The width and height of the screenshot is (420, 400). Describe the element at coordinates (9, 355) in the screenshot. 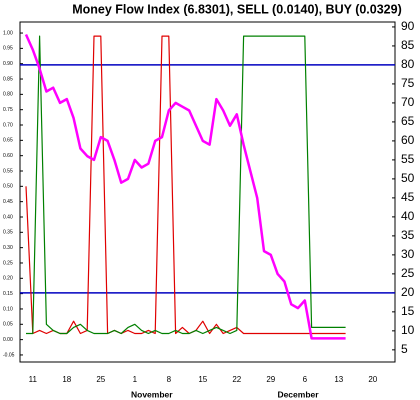

I see `y-tick-label: -0.05` at that location.